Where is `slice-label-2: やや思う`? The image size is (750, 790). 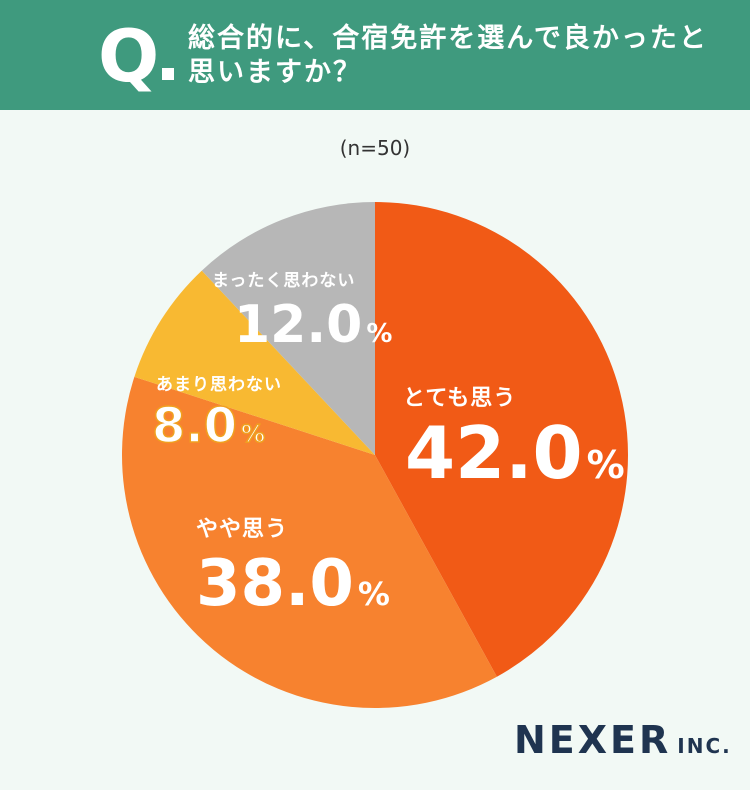 slice-label-2: やや思う is located at coordinates (242, 529).